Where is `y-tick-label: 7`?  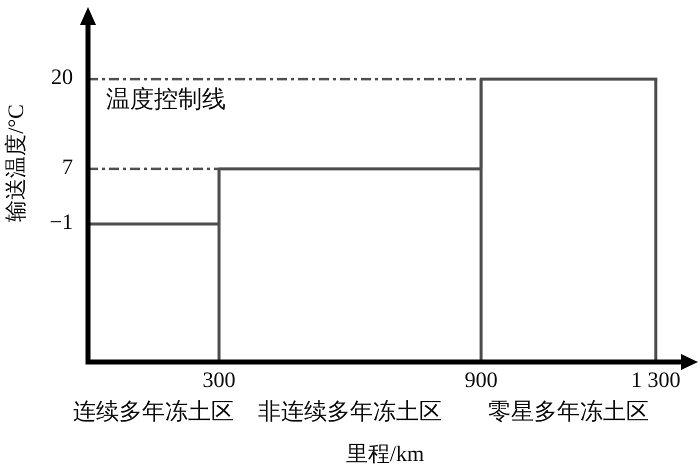
y-tick-label: 7 is located at coordinates (67, 166).